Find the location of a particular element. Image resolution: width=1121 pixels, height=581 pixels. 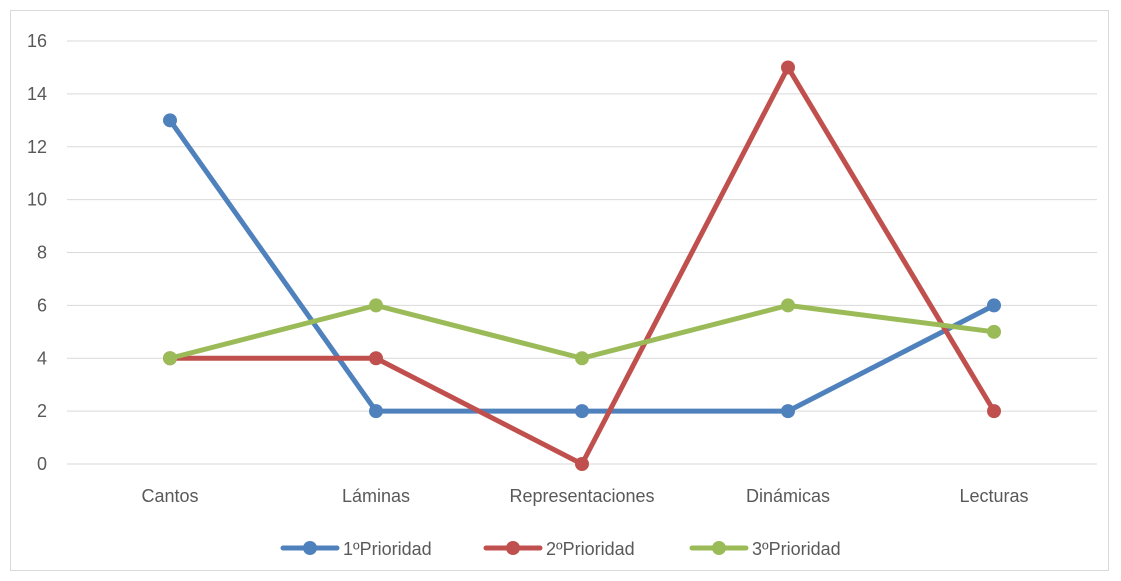

series-line is located at coordinates (582, 331).